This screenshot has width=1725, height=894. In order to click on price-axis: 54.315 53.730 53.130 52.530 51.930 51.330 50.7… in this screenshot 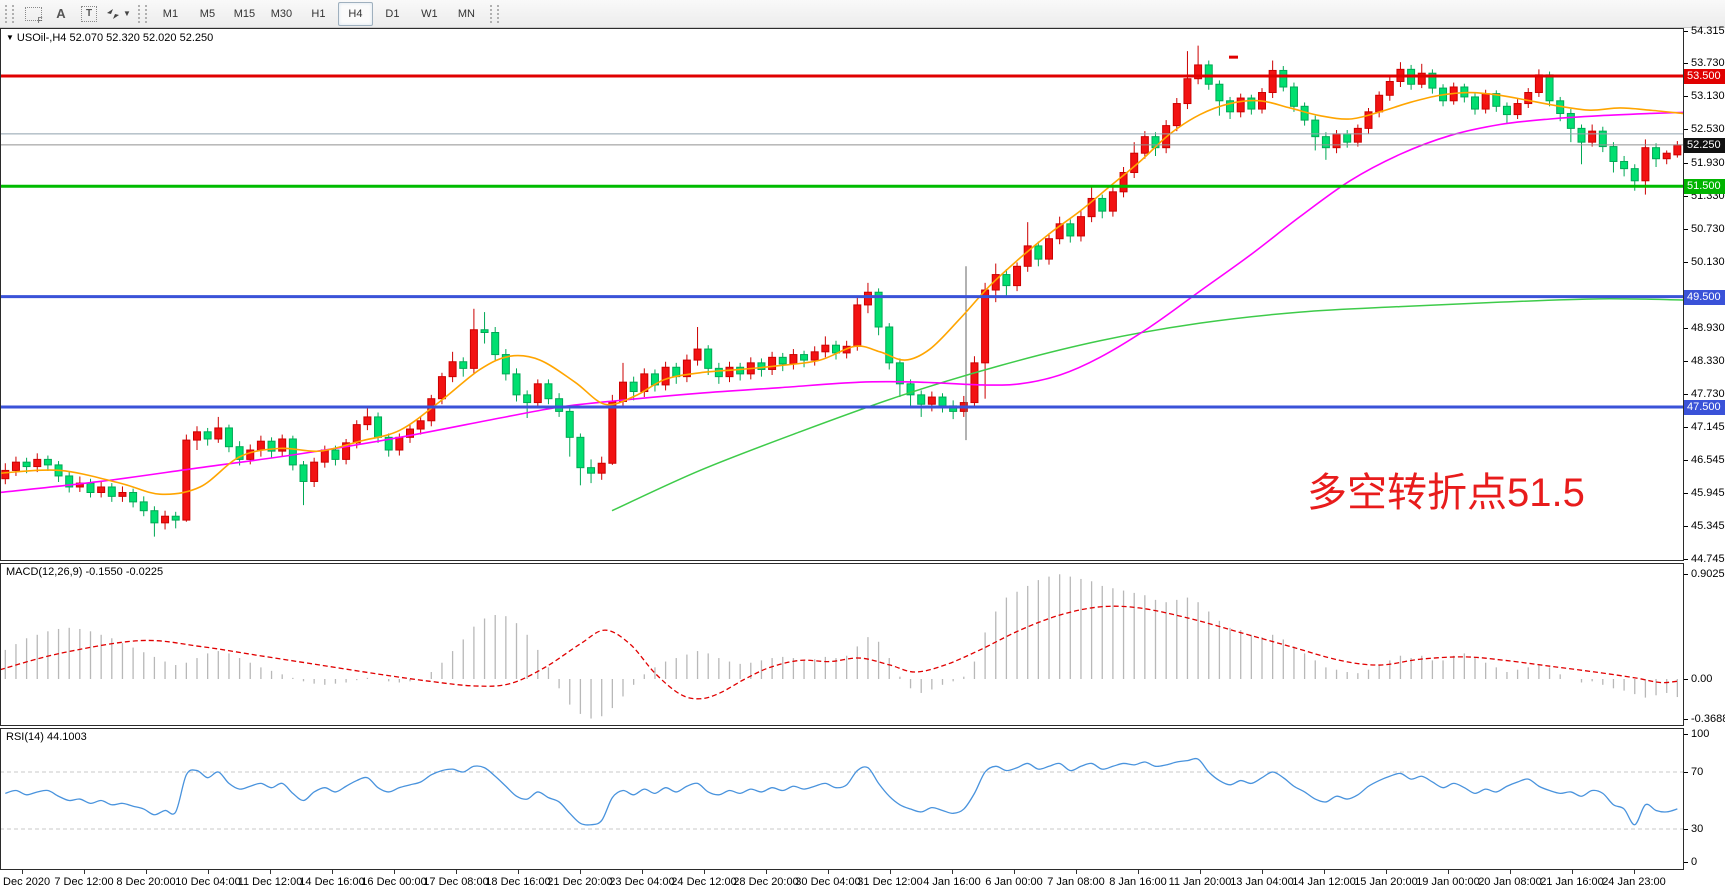, I will do `click(1704, 295)`.